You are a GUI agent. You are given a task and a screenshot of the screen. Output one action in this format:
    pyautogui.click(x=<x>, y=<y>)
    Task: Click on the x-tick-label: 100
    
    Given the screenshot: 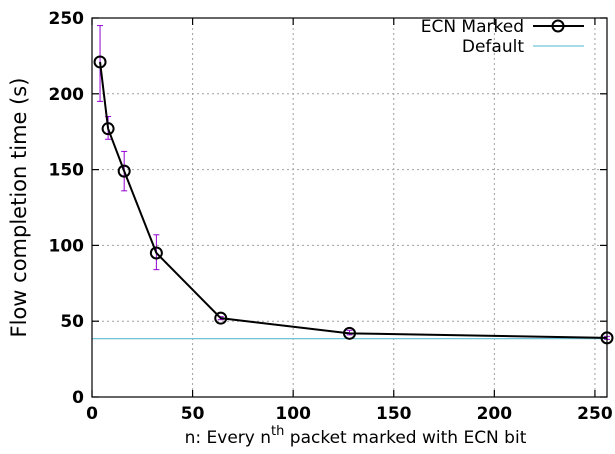 What is the action you would take?
    pyautogui.click(x=293, y=414)
    